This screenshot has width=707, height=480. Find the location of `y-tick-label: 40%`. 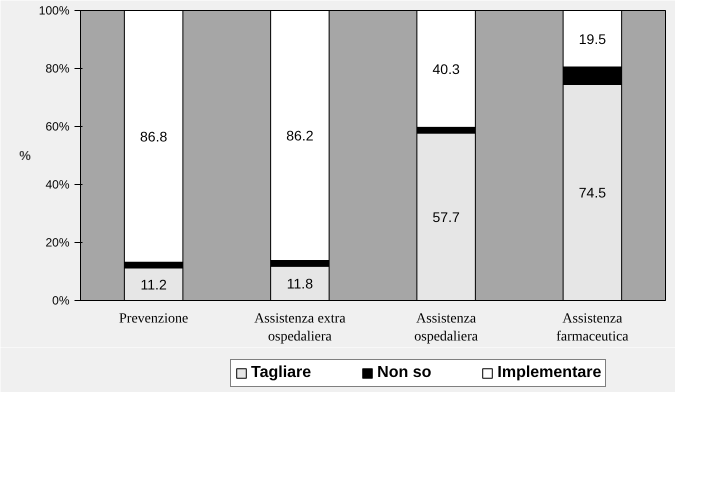

y-tick-label: 40% is located at coordinates (57, 185).